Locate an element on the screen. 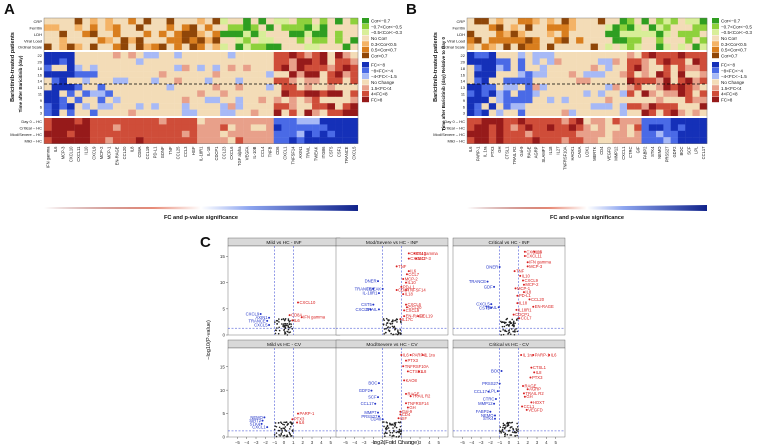 Image resolution: width=774 pixels, height=445 pixels. point-label-up: EN-RAGE is located at coordinates (415, 316).